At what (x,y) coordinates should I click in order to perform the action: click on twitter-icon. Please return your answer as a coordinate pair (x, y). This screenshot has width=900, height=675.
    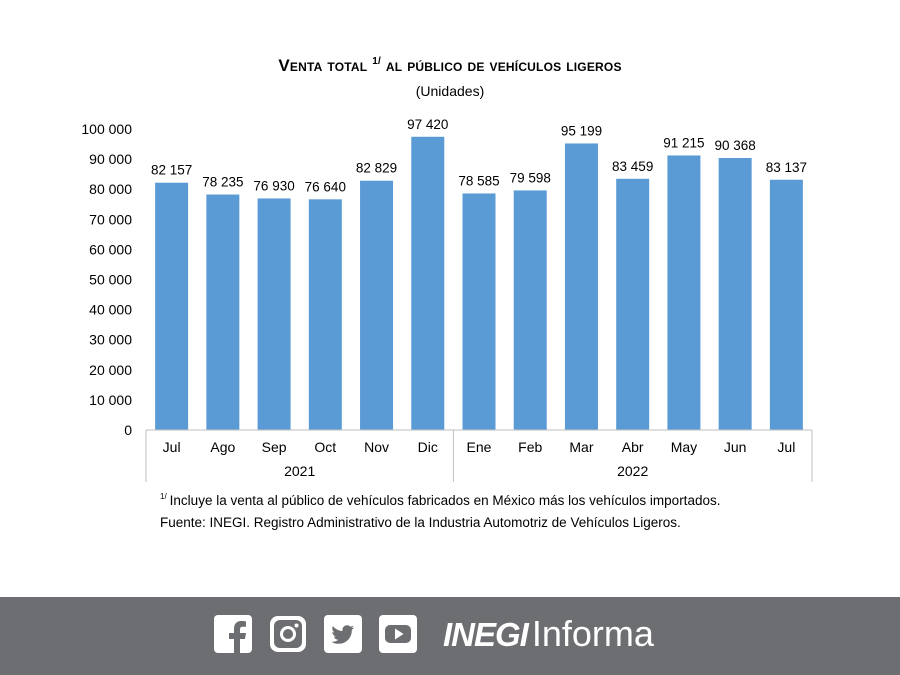
    Looking at the image, I should click on (343, 634).